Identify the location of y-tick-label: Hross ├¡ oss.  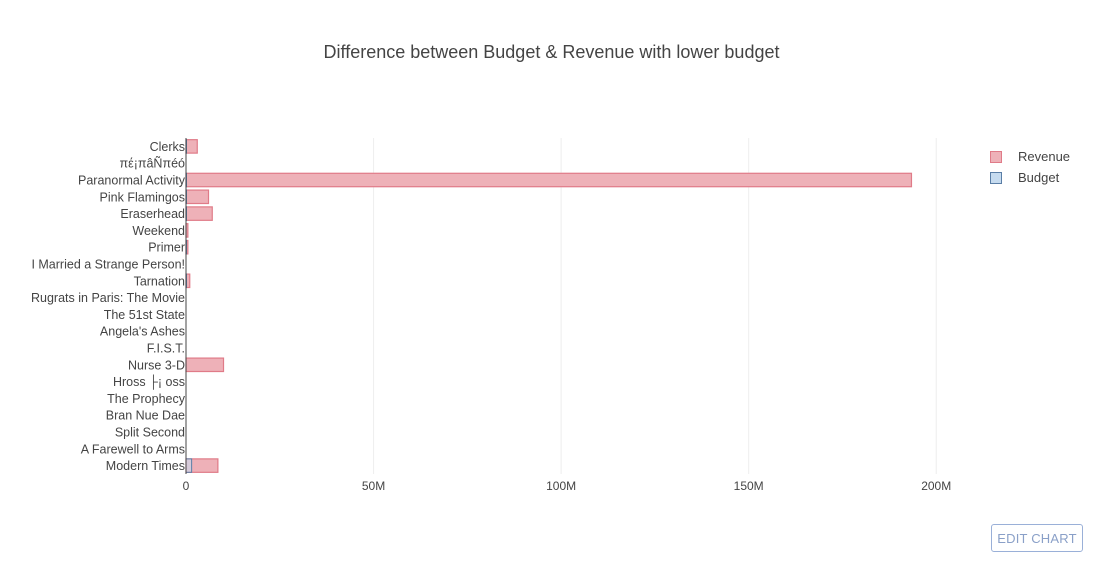
(149, 382).